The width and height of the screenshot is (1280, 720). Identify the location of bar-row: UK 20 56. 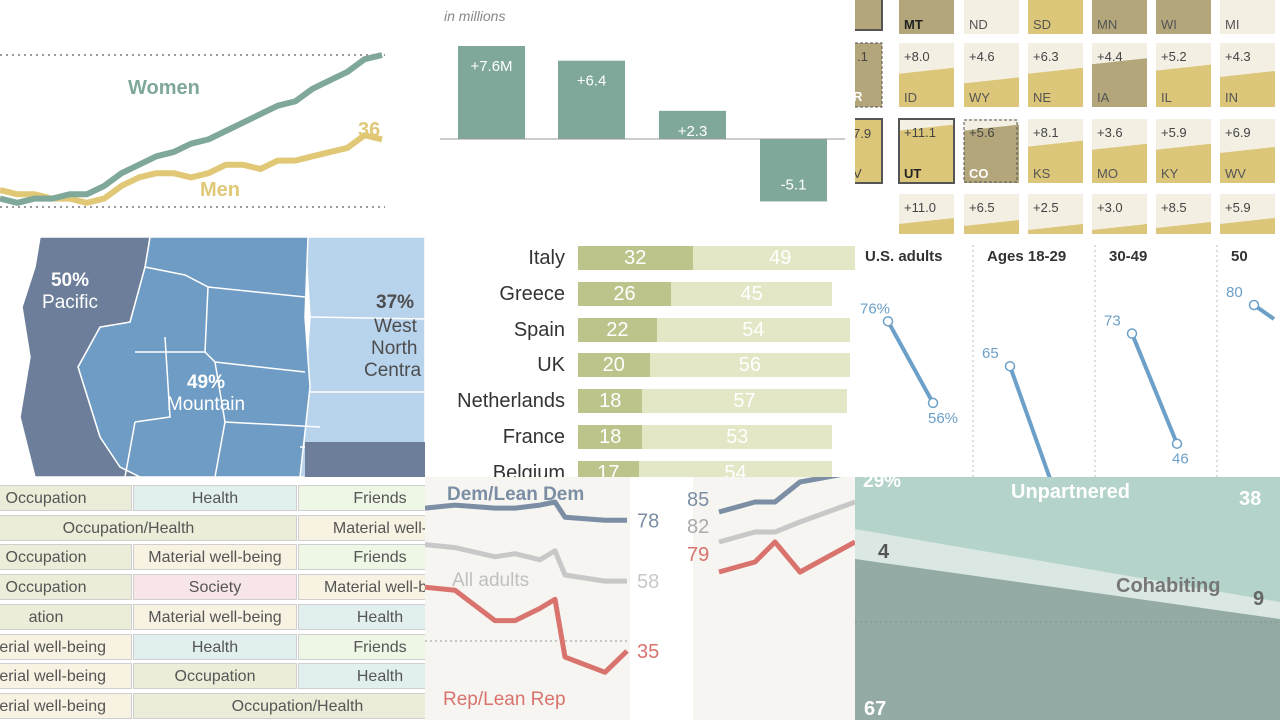
(640, 365).